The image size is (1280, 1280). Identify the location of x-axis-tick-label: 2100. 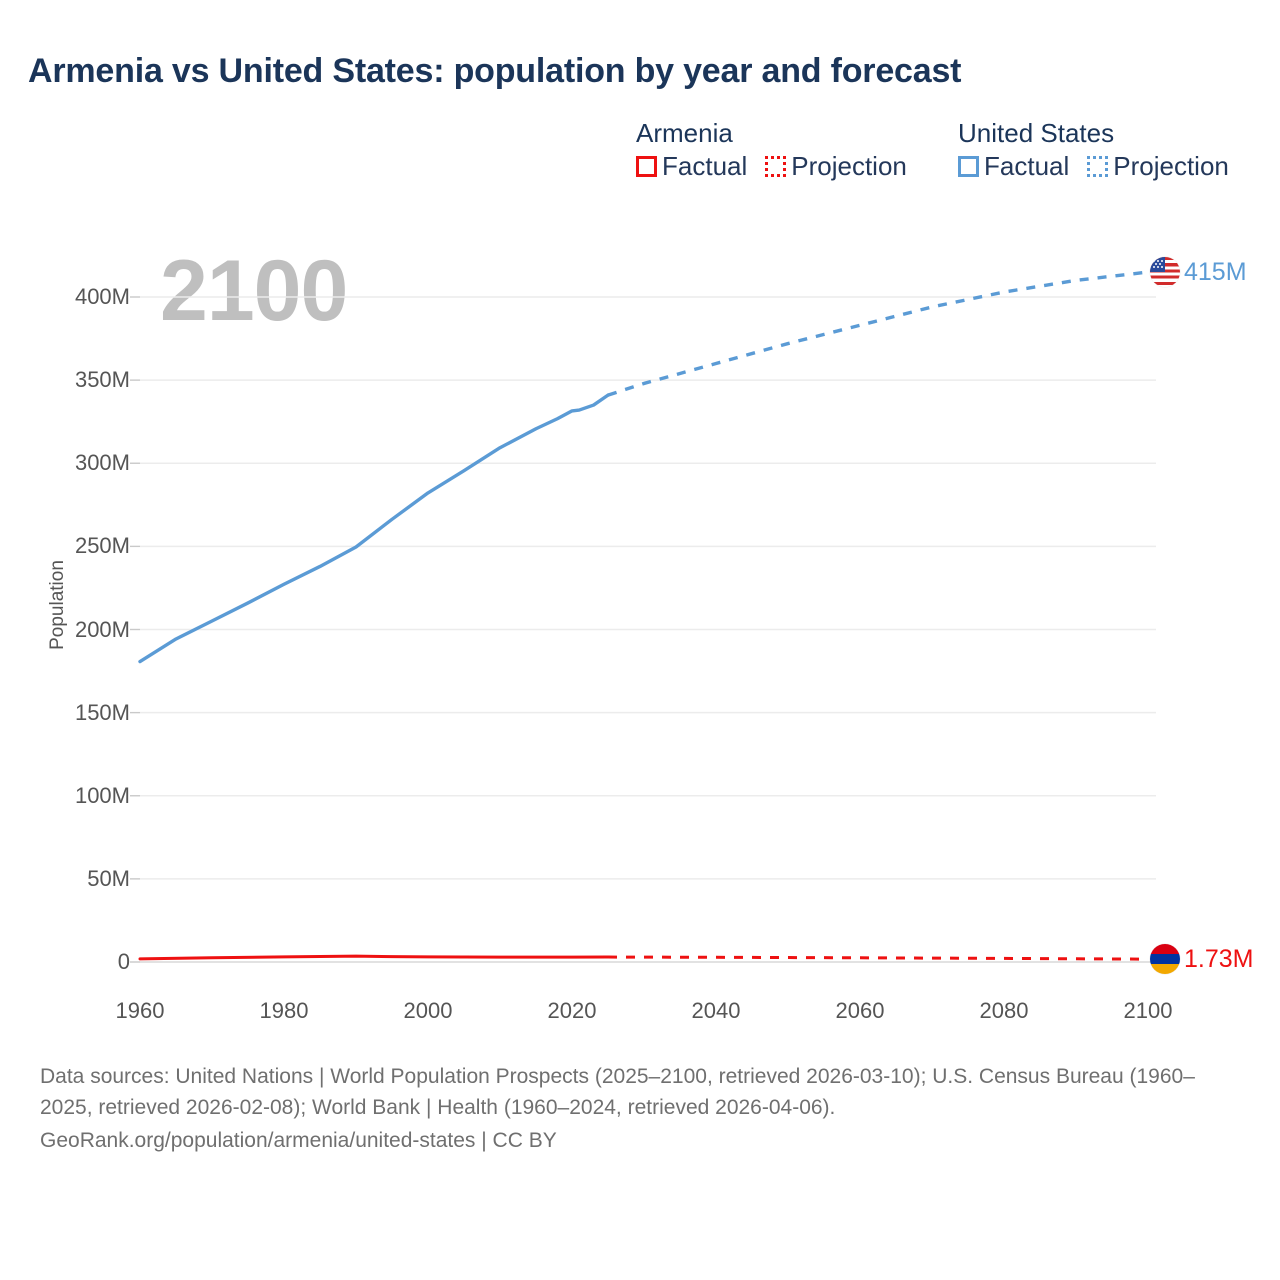
(1148, 1010).